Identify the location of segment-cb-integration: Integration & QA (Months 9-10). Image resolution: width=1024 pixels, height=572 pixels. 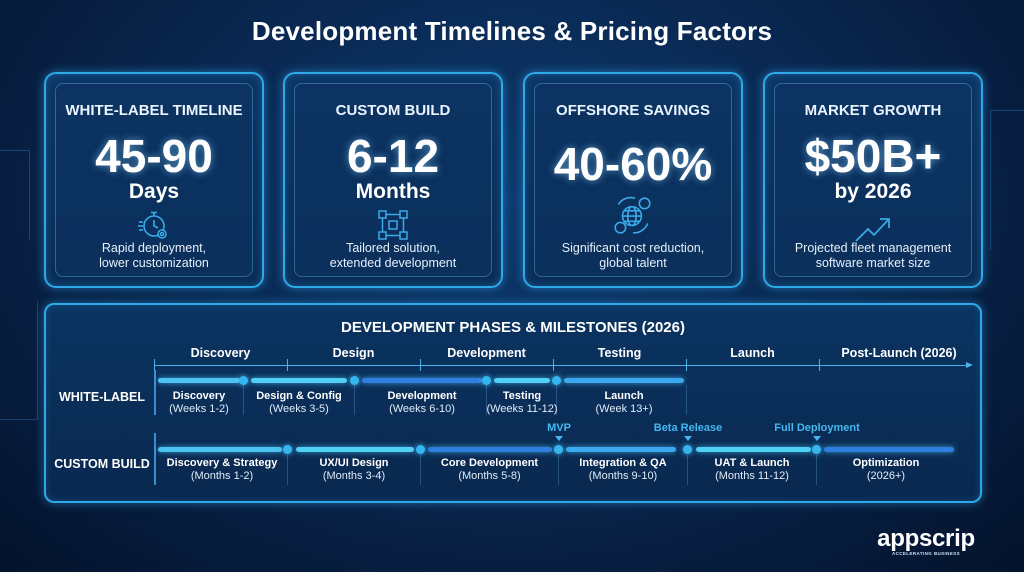
(623, 469).